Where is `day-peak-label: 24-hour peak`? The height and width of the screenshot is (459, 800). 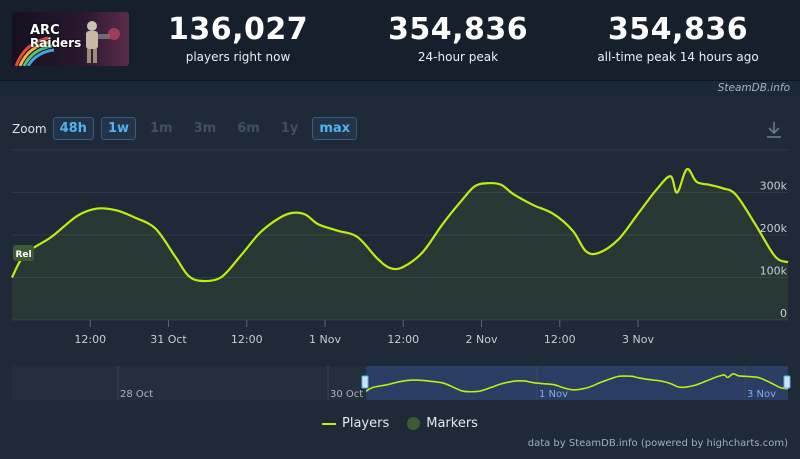
day-peak-label: 24-hour peak is located at coordinates (458, 57).